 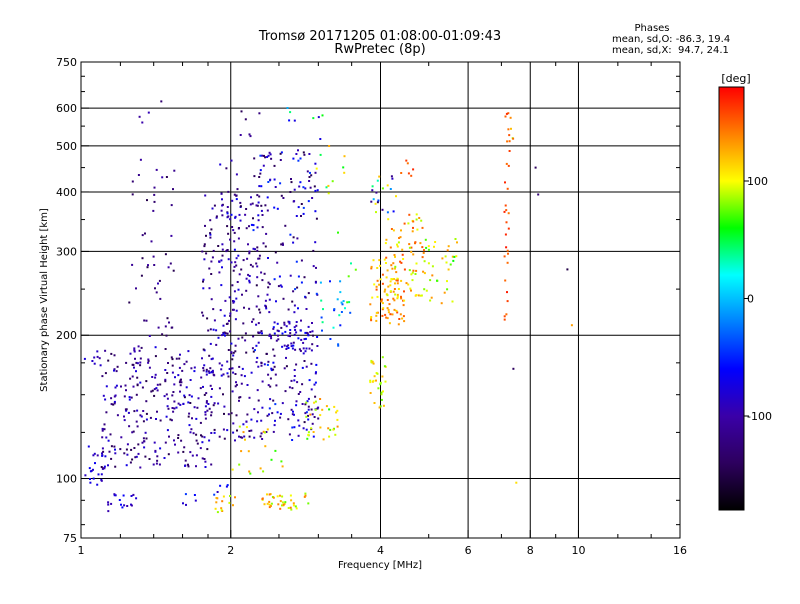 I want to click on x-tick-label: 2, so click(x=230, y=550).